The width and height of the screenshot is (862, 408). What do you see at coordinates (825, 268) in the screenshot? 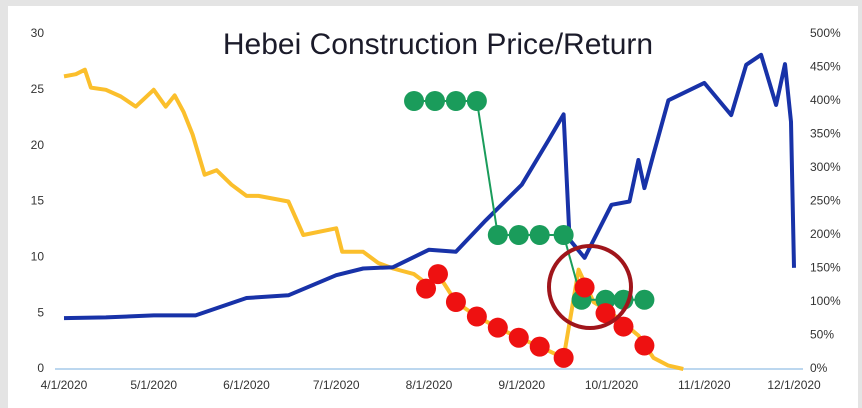
I see `y2-tick-label: 150%` at bounding box center [825, 268].